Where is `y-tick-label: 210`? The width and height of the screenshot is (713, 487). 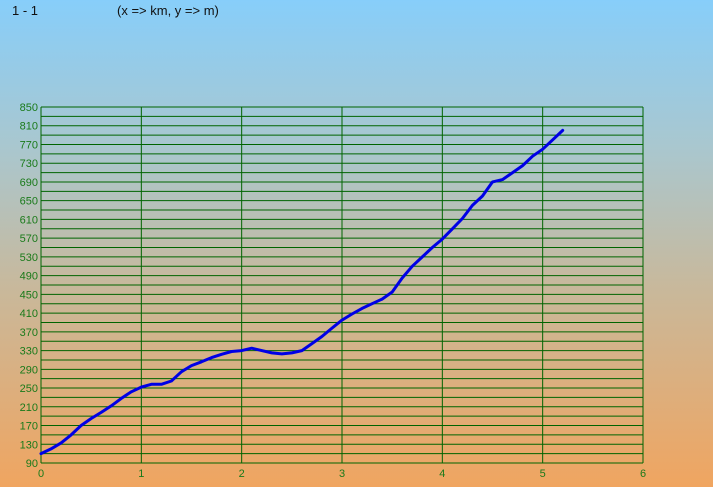
y-tick-label: 210 is located at coordinates (29, 408).